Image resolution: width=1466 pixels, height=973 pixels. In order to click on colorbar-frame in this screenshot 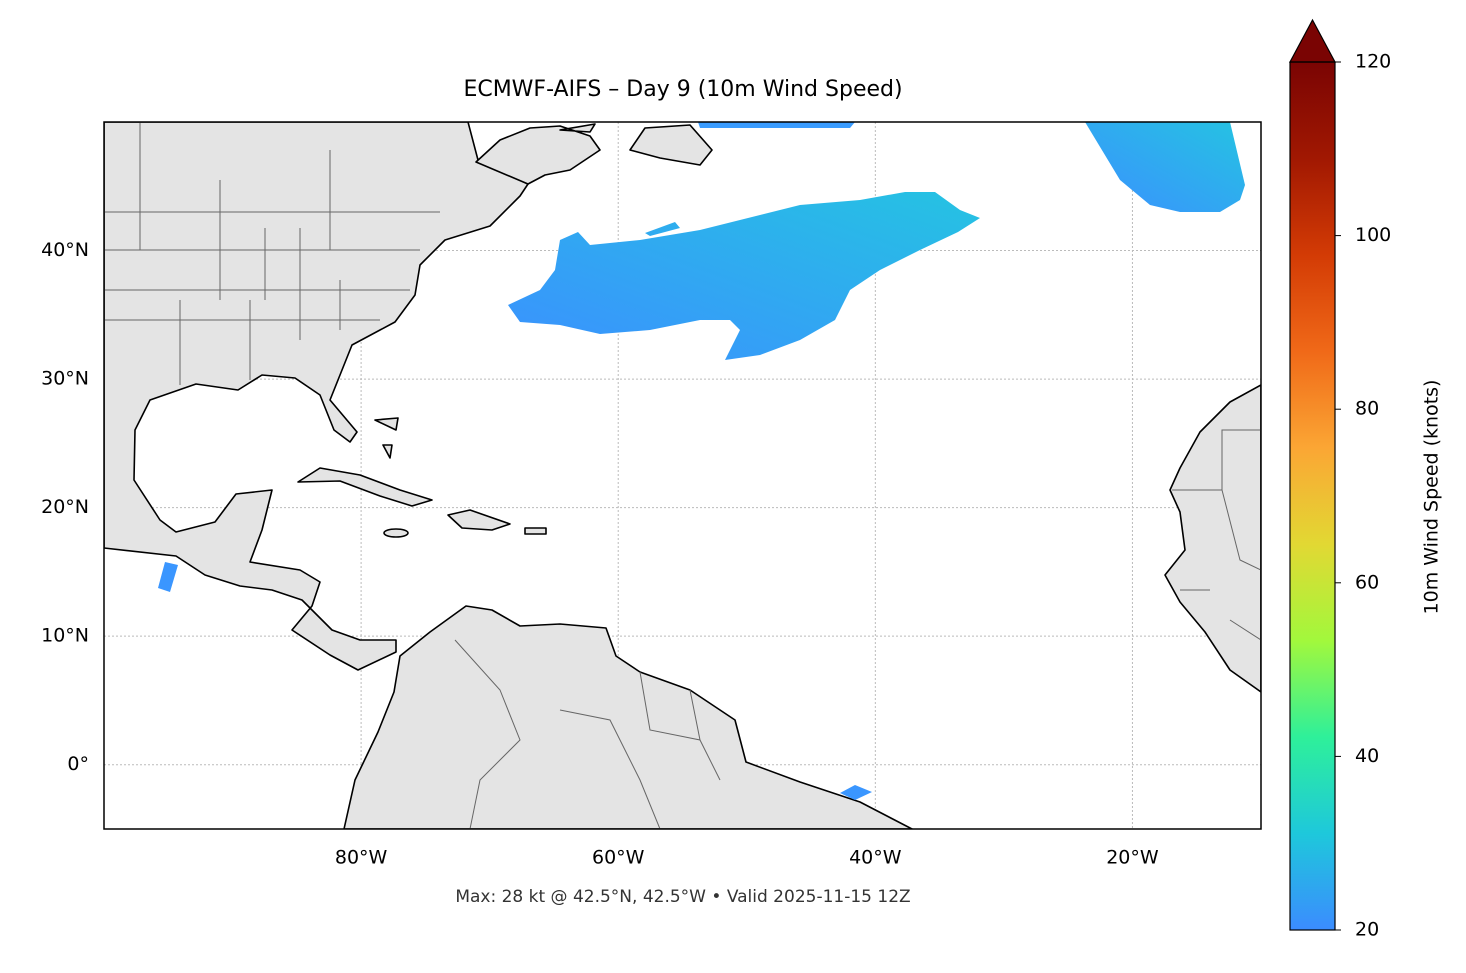, I will do `click(1312, 496)`.